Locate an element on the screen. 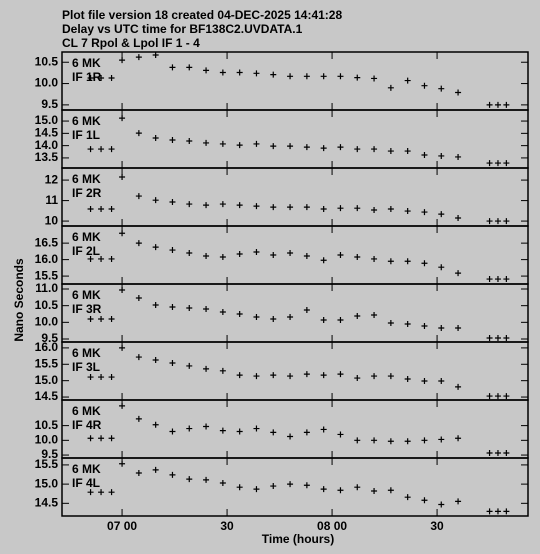  header-line: CL 7 Rpol & Lpol IF 1 - 4 is located at coordinates (131, 43).